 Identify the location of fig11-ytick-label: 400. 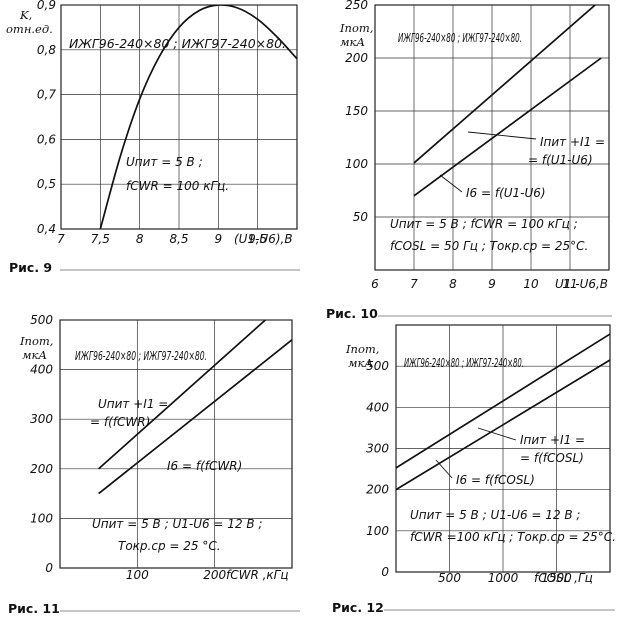
(41, 370).